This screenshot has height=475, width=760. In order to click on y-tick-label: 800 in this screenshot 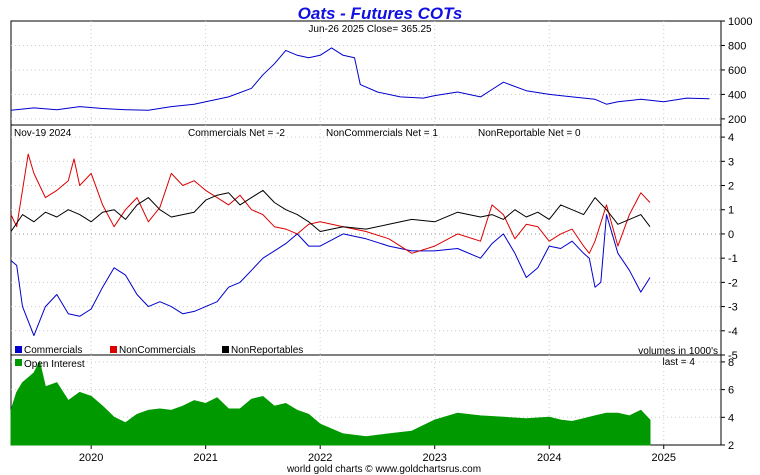, I will do `click(737, 46)`.